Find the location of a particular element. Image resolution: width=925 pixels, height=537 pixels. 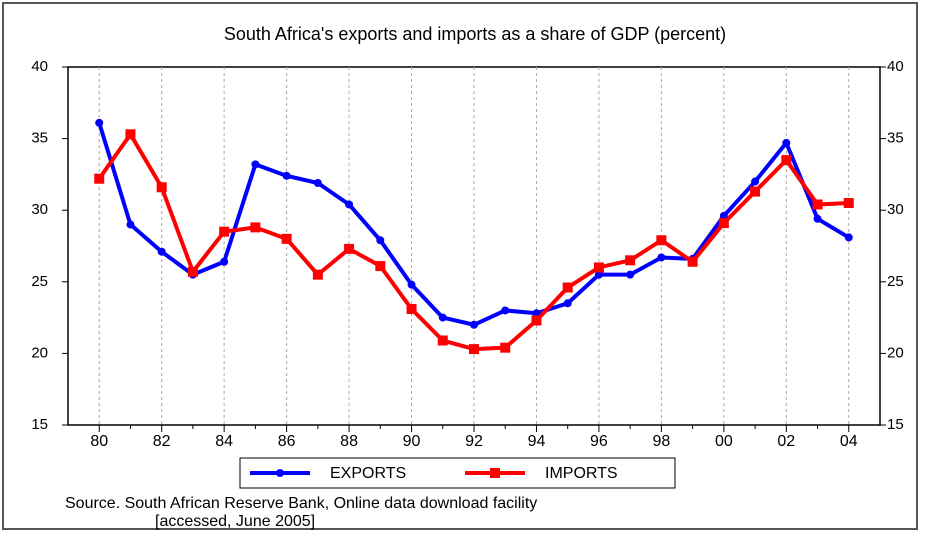

x-tick-label: 92 is located at coordinates (474, 441).